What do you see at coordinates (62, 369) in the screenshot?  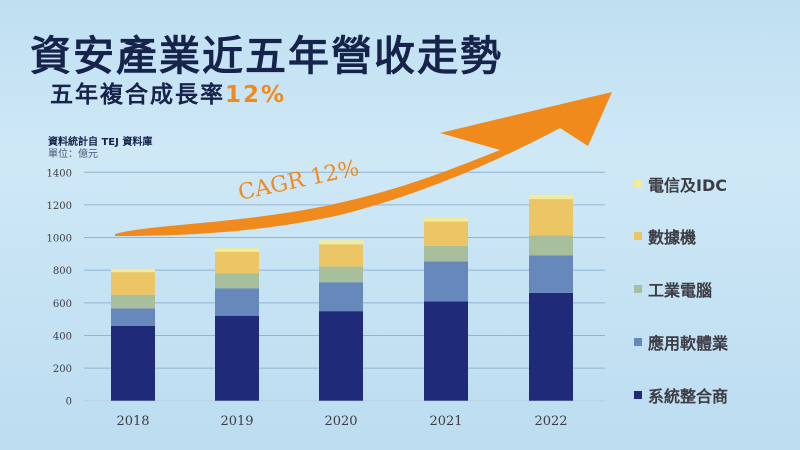 I see `y-tick-label: 200` at bounding box center [62, 369].